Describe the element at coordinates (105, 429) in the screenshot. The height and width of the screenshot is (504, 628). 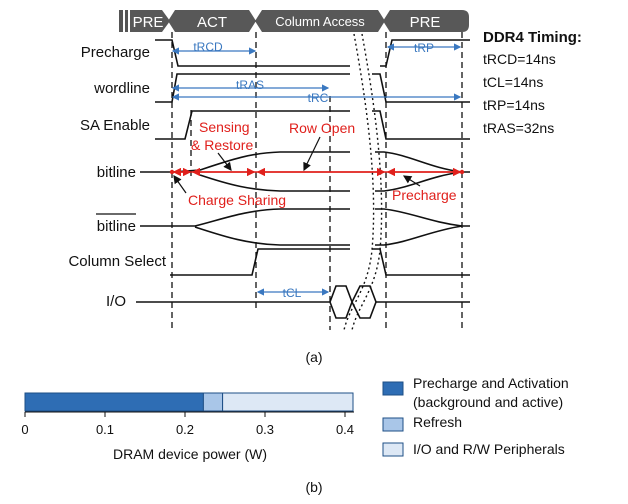
I see `x-tick-label-1: 0.1` at that location.